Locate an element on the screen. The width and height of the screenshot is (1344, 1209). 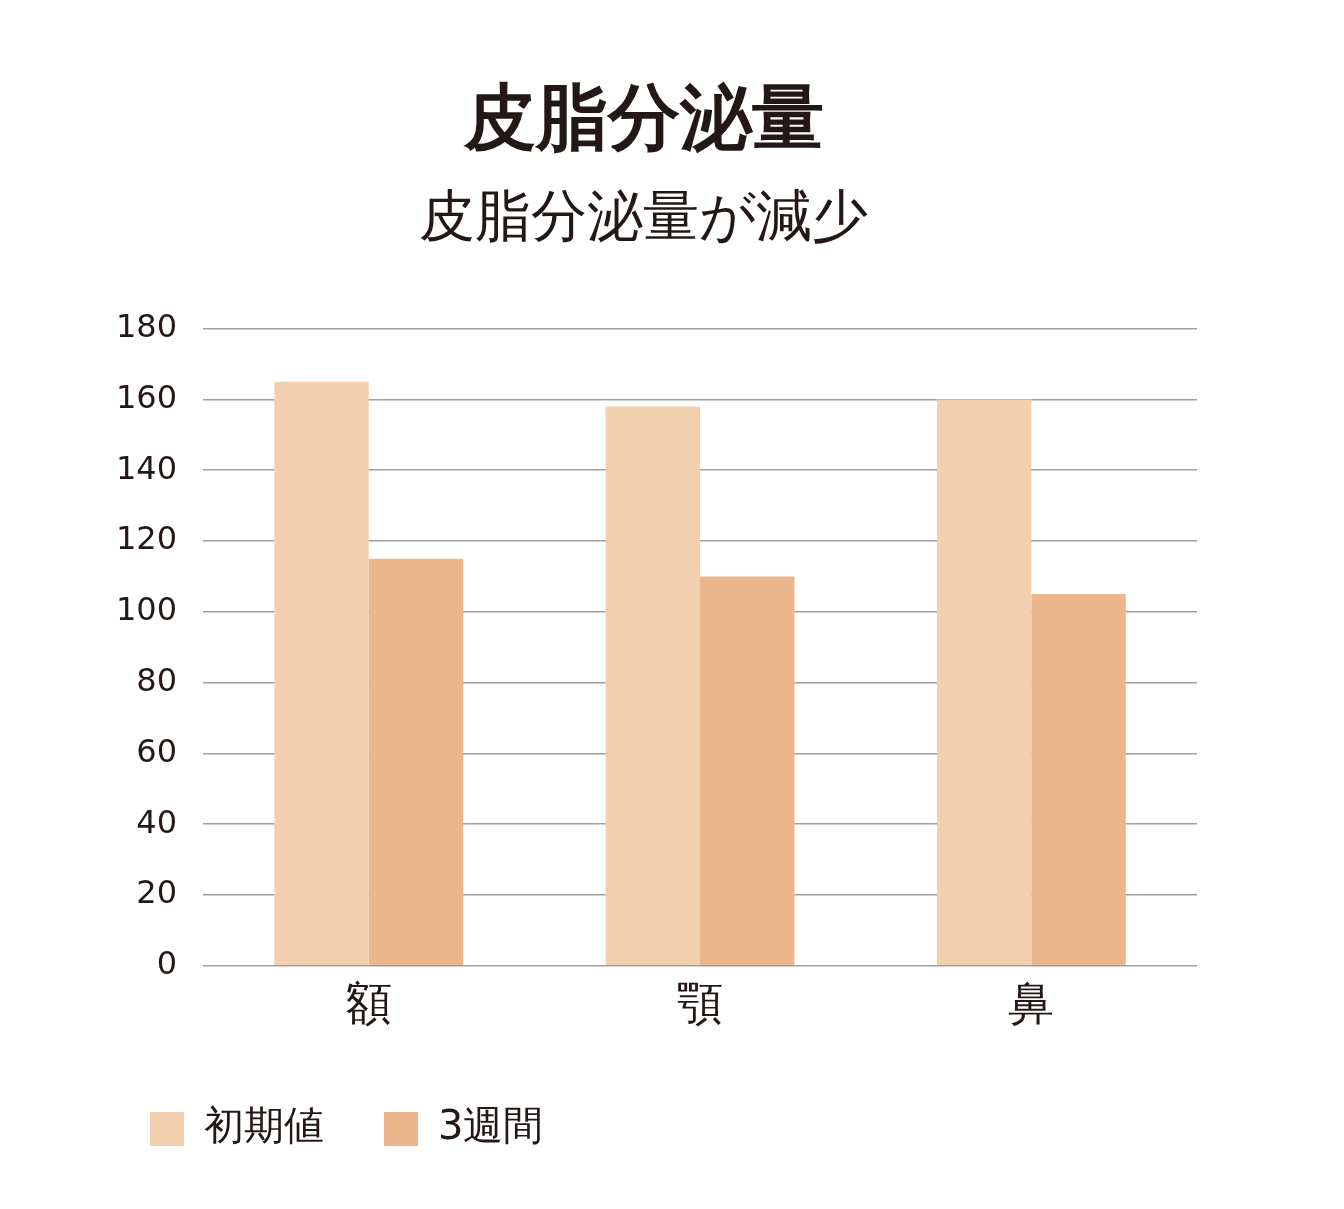
chart-subtitle: 皮脂分泌量が減少 is located at coordinates (643, 215).